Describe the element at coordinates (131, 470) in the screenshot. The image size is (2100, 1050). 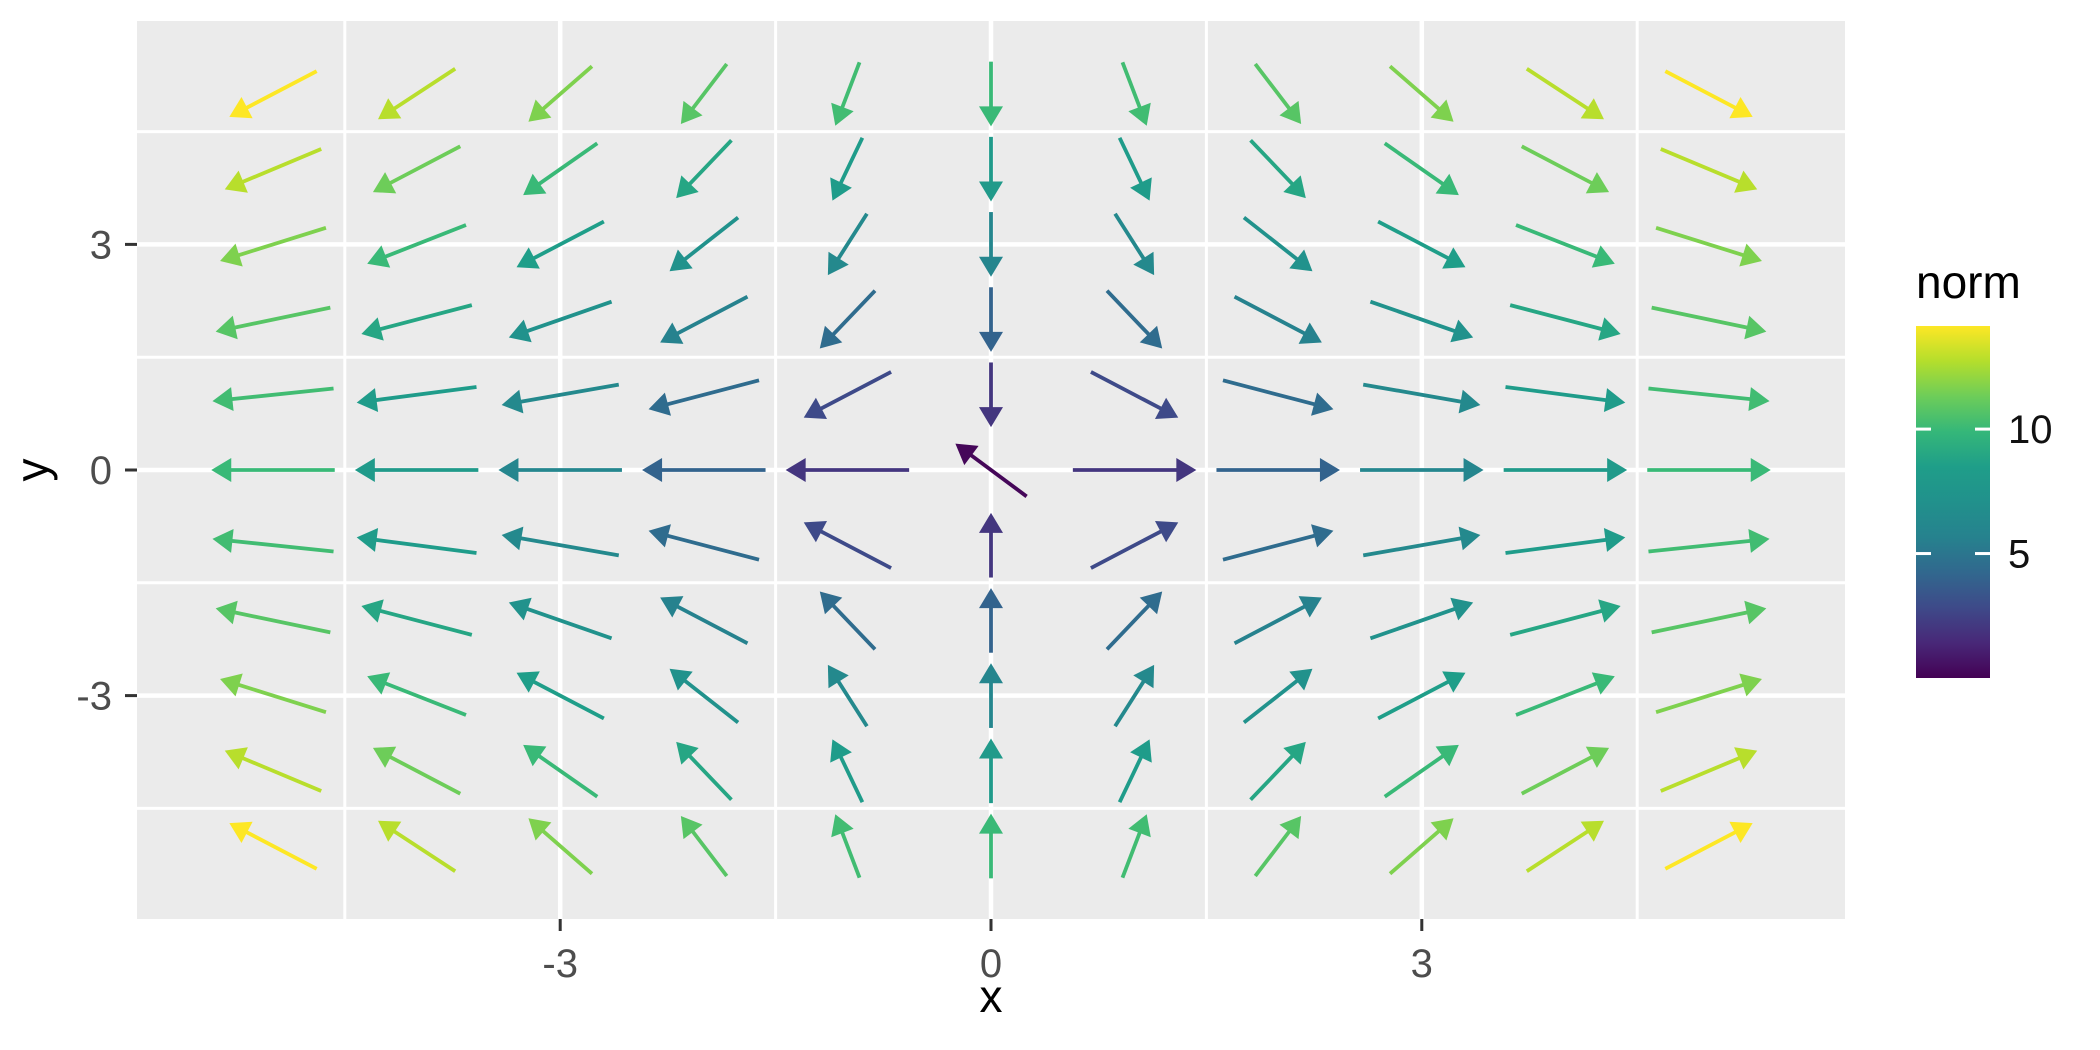
I see `y-axis-ticks` at that location.